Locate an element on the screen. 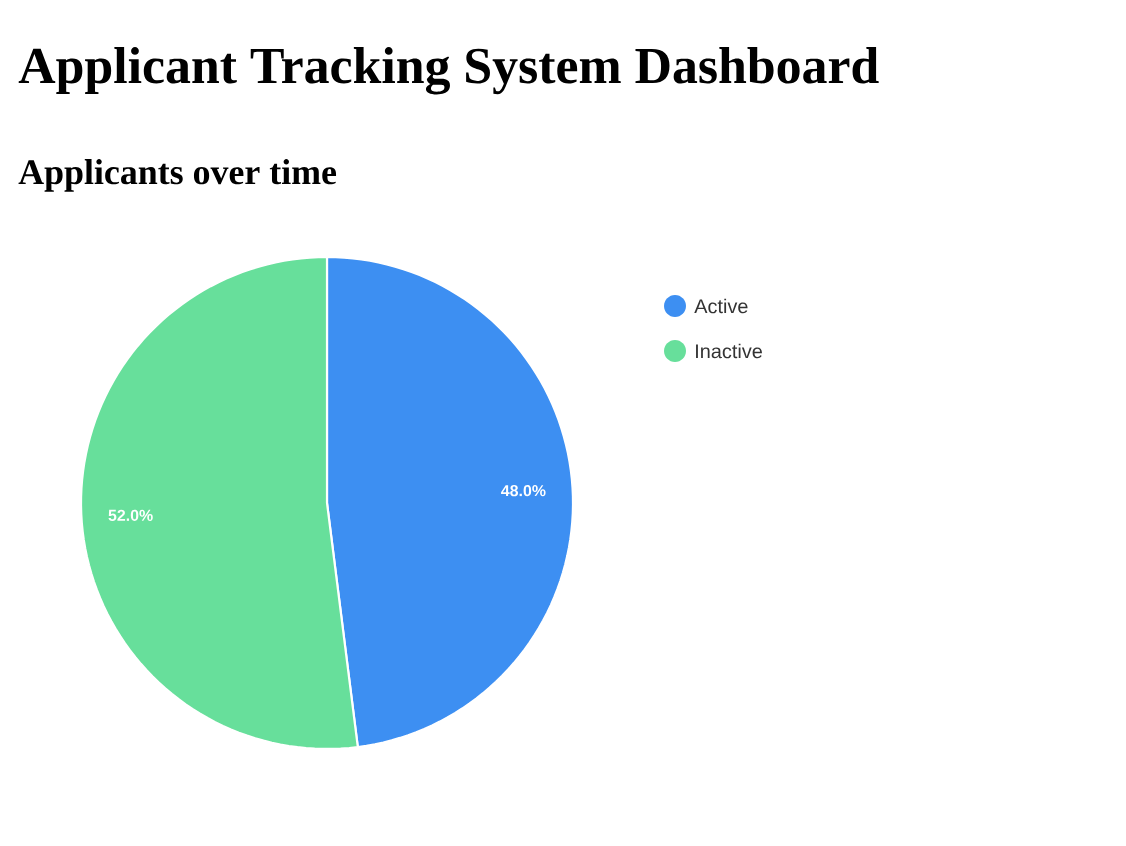 The width and height of the screenshot is (1126, 846). chart-title: Applicant Tracking System Dashboard is located at coordinates (448, 71).